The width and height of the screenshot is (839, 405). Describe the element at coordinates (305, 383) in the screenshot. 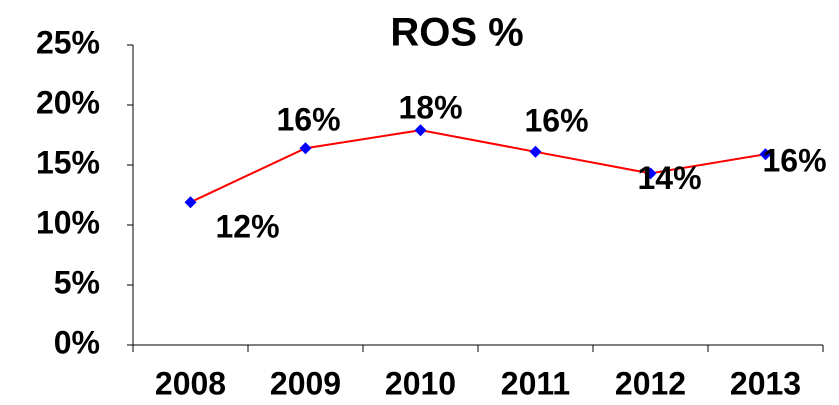

I see `x-tick-label: 2009` at that location.